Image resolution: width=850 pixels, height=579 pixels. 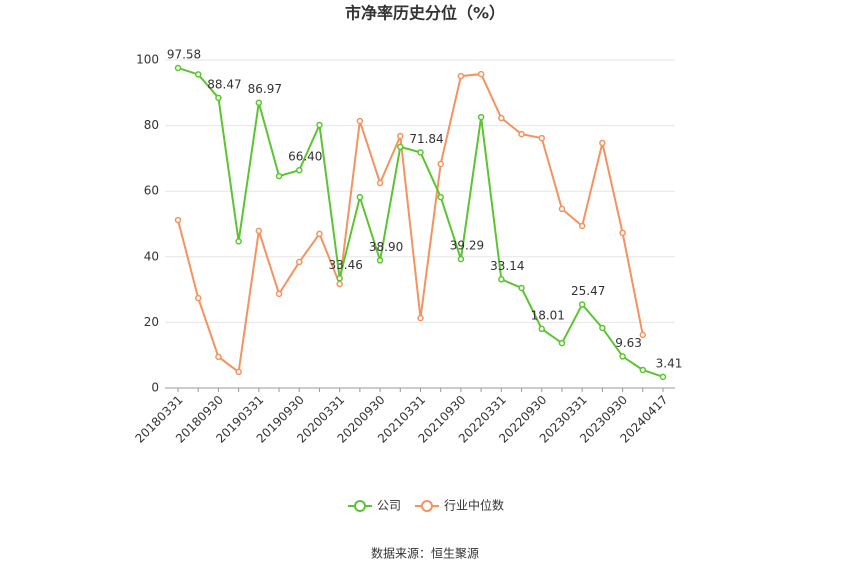 I want to click on legend-label: 行业中位数, so click(x=474, y=505).